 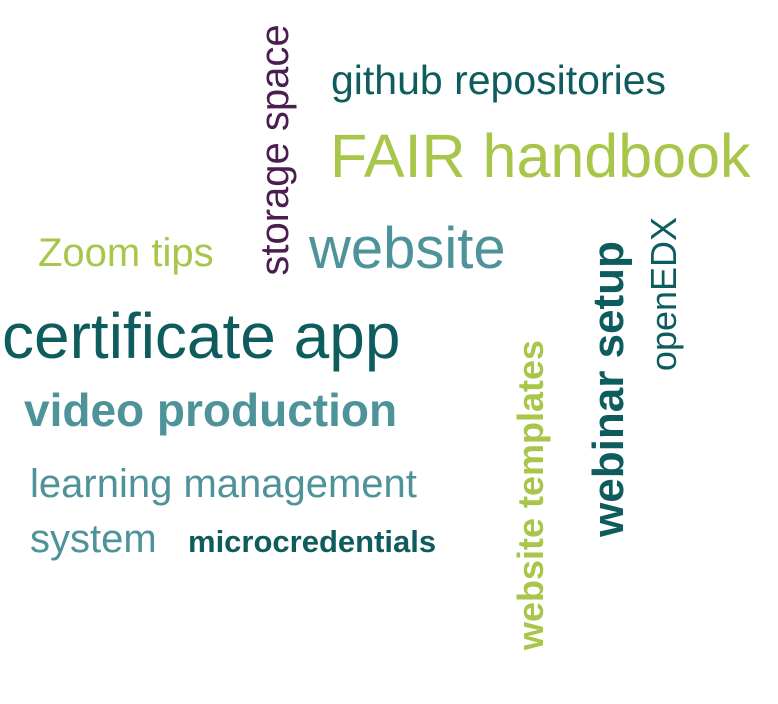 What do you see at coordinates (540, 156) in the screenshot?
I see `word-fair-handbook: FAIR handbook` at bounding box center [540, 156].